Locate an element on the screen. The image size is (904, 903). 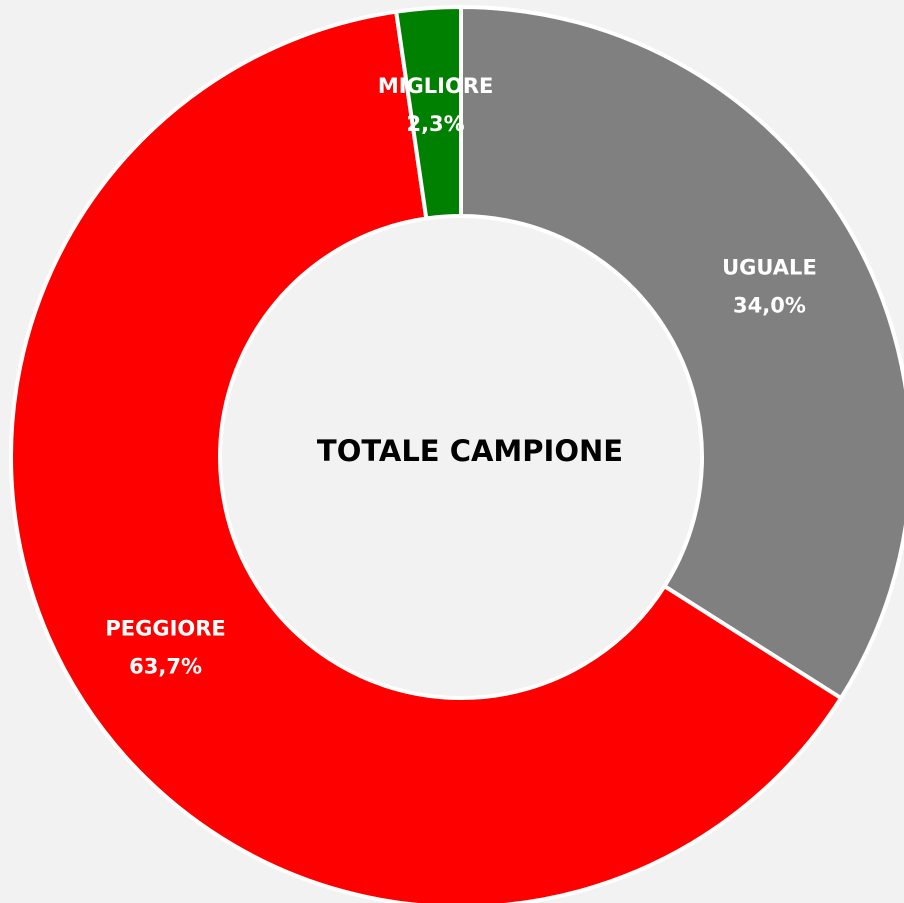
donut-slice is located at coordinates (428, 112).